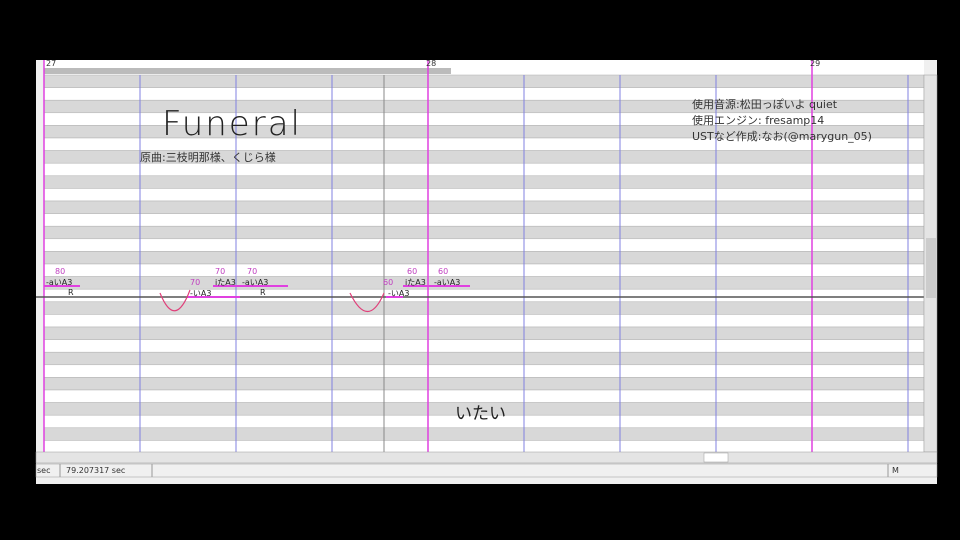  What do you see at coordinates (60, 271) in the screenshot?
I see `note-velocity: 80` at bounding box center [60, 271].